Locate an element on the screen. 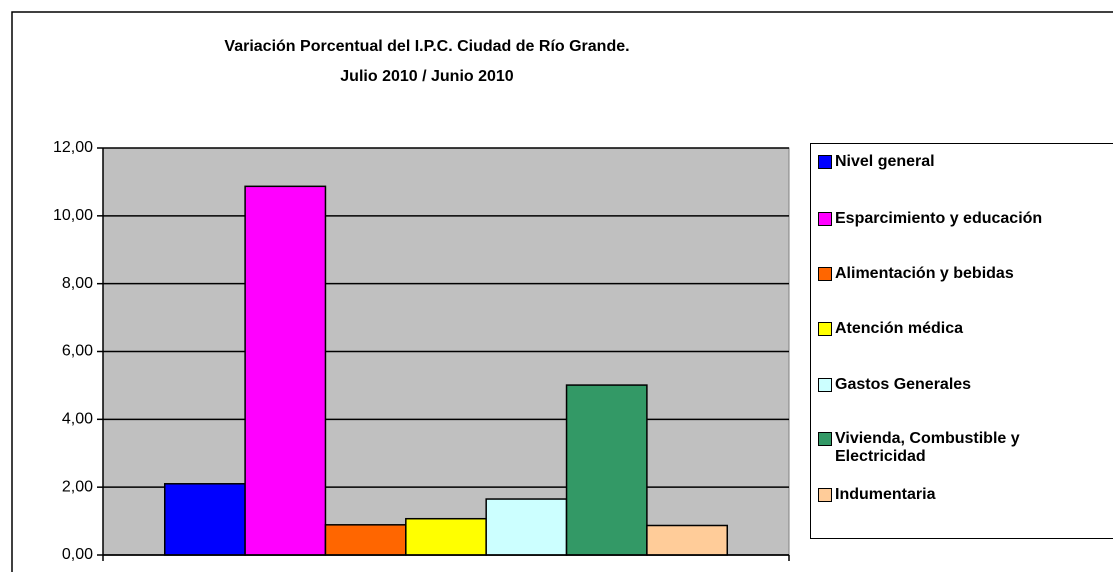  legend-item: Esparcimiento y educación is located at coordinates (960, 219).